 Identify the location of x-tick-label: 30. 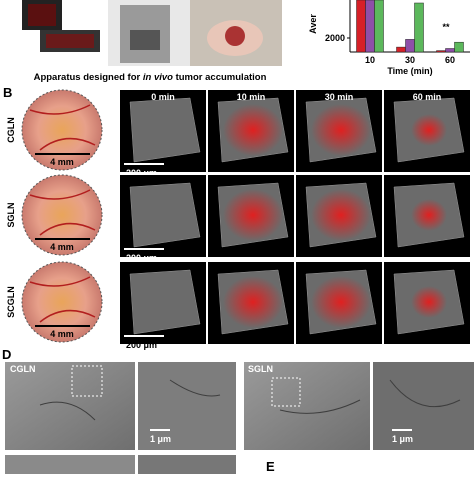
(410, 60).